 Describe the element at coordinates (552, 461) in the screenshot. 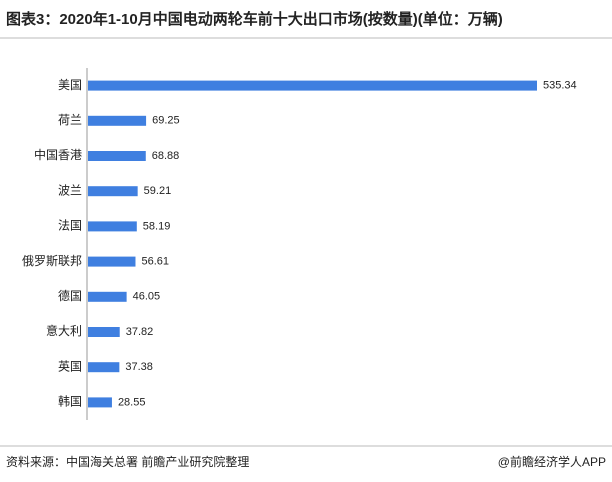

I see `credit: @前瞻经济学人APP` at that location.